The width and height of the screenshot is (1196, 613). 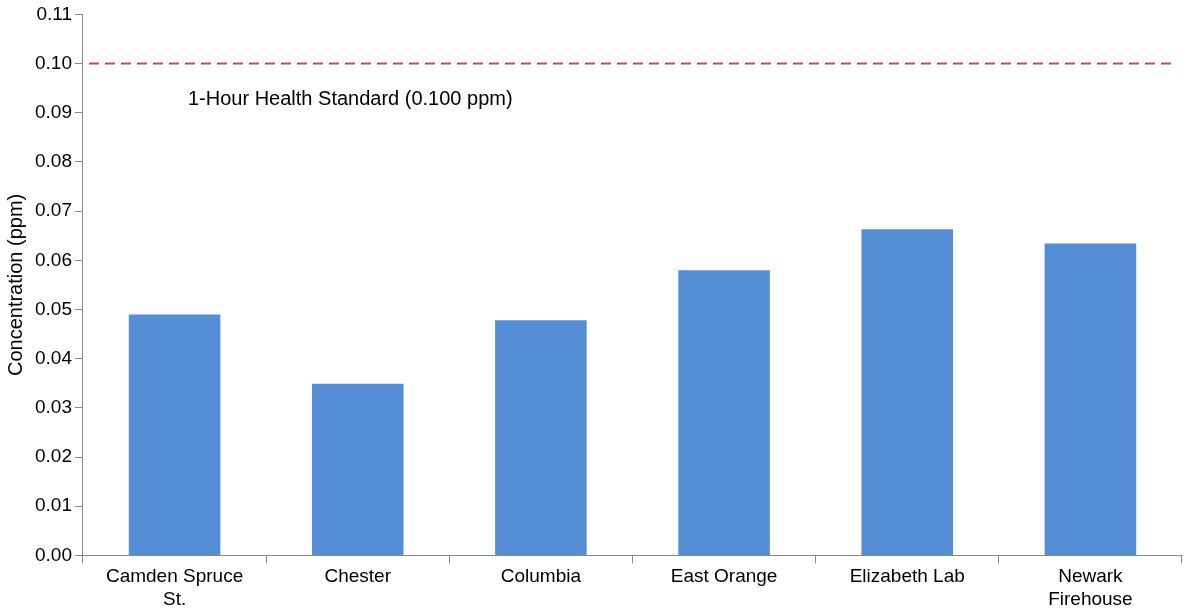 I want to click on ref-line-label: 1-Hour Health Standard (0.100 ppm), so click(x=350, y=98).